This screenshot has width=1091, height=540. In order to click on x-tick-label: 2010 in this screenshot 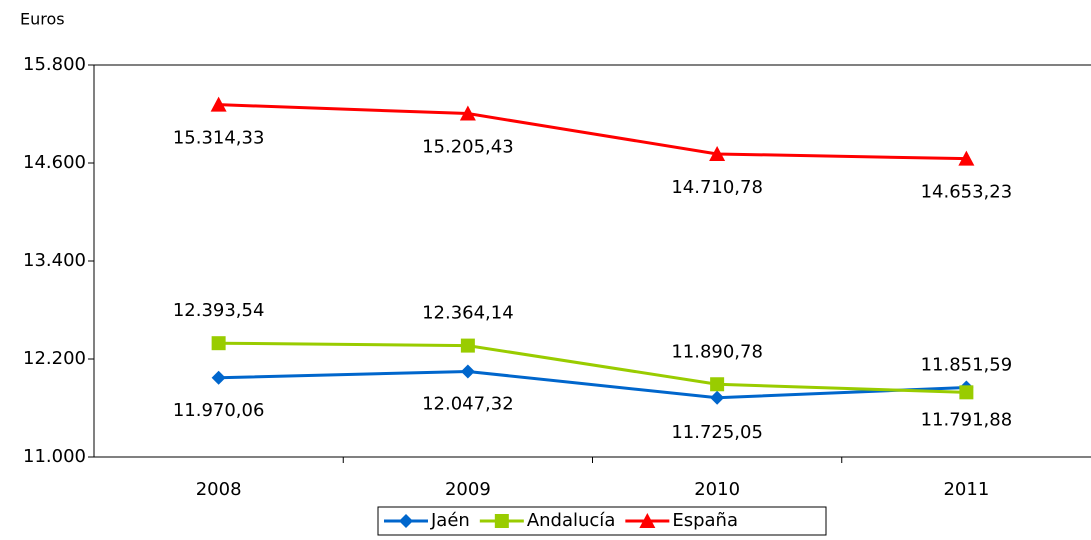, I will do `click(717, 489)`.